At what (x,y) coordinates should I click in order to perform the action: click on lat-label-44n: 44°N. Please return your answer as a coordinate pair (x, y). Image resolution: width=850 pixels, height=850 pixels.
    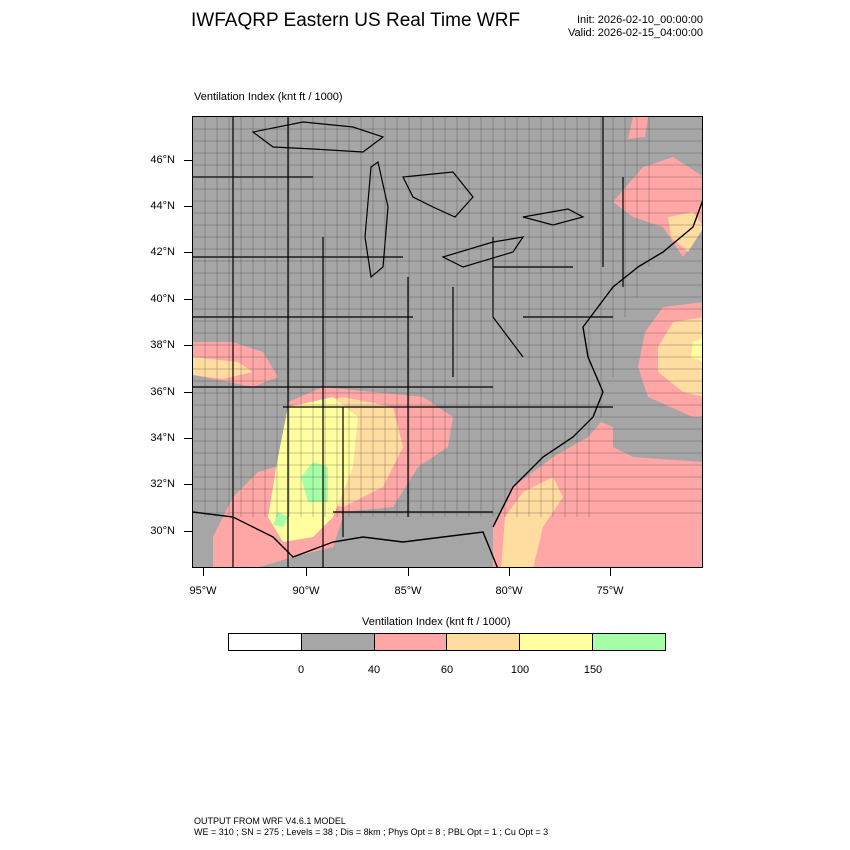
    Looking at the image, I should click on (162, 206).